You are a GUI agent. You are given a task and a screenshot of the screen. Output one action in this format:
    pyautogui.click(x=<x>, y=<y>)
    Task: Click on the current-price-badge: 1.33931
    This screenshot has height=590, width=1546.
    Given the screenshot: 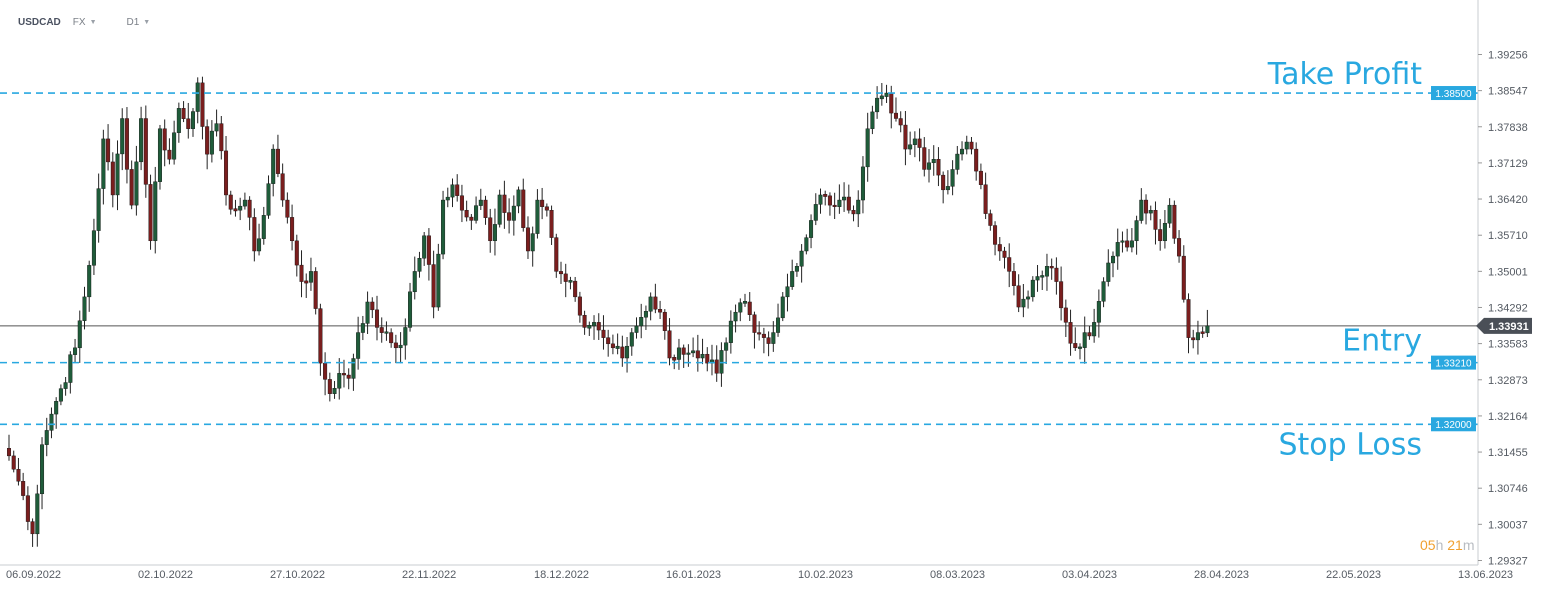 What is the action you would take?
    pyautogui.click(x=1504, y=325)
    